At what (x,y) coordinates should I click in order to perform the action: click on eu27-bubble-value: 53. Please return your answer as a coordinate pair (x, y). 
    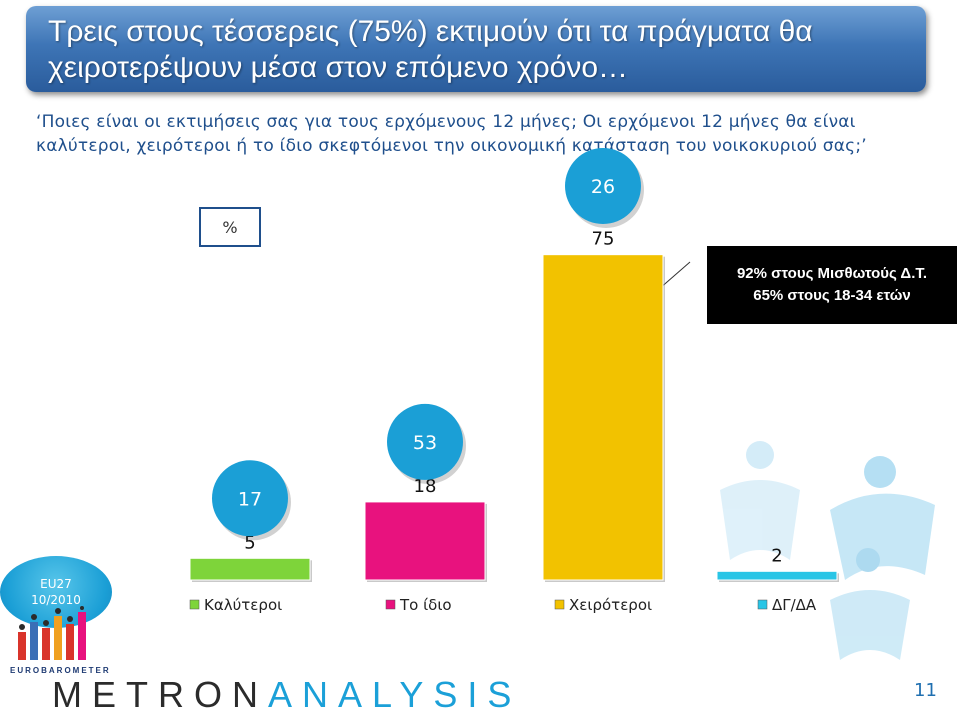
    Looking at the image, I should click on (425, 443).